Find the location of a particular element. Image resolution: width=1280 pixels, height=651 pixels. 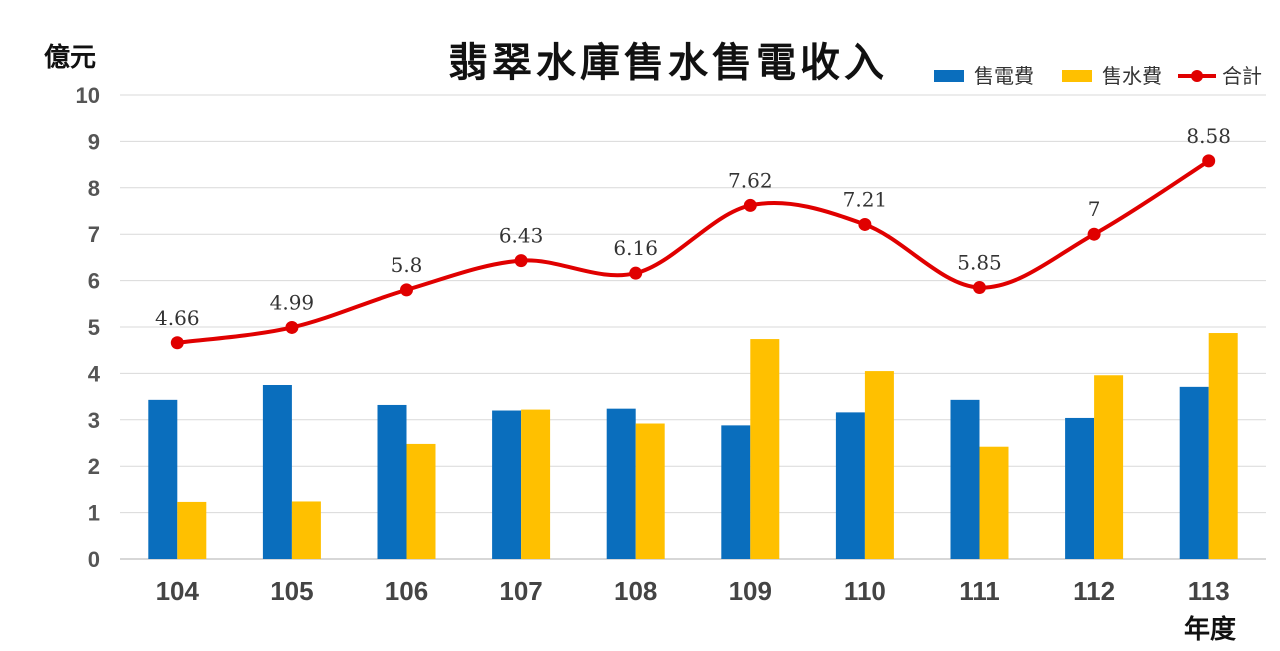

legend-swatch-total-marker is located at coordinates (1197, 76).